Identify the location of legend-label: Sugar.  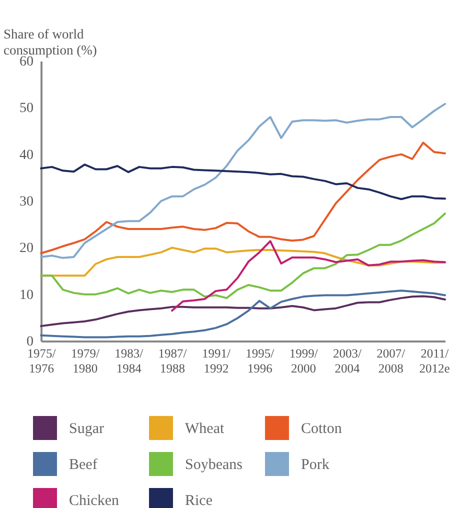
(86, 429).